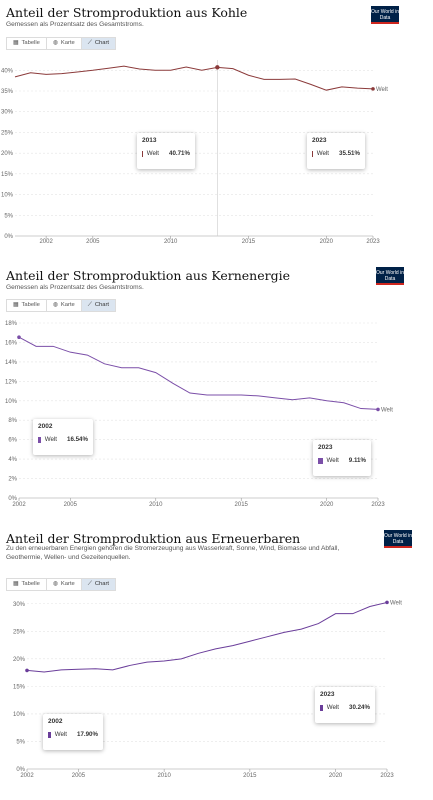 Image resolution: width=433 pixels, height=800 pixels. Describe the element at coordinates (127, 12) in the screenshot. I see `chart-title: Anteil der Stromproduktion aus Kohle` at that location.